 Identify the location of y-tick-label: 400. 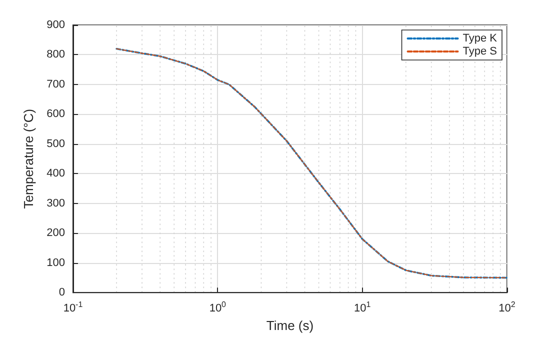
(55, 174).